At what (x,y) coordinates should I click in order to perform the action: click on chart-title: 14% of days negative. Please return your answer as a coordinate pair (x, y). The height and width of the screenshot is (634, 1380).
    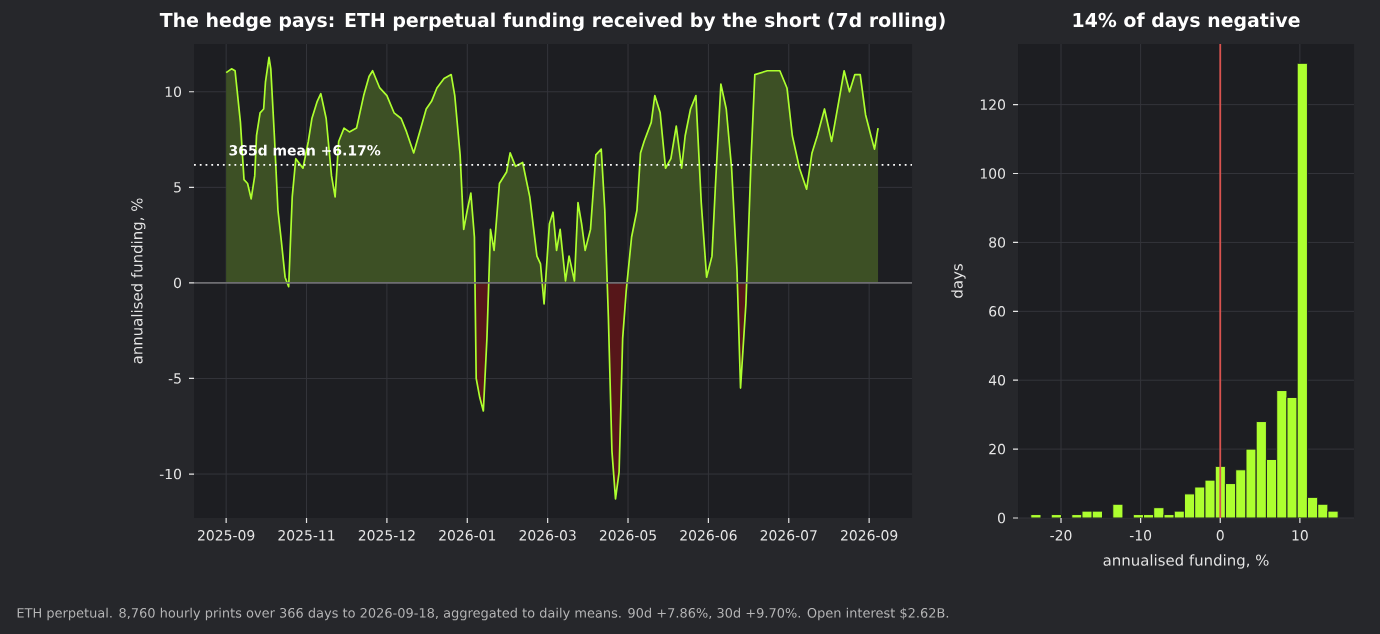
    Looking at the image, I should click on (1186, 22).